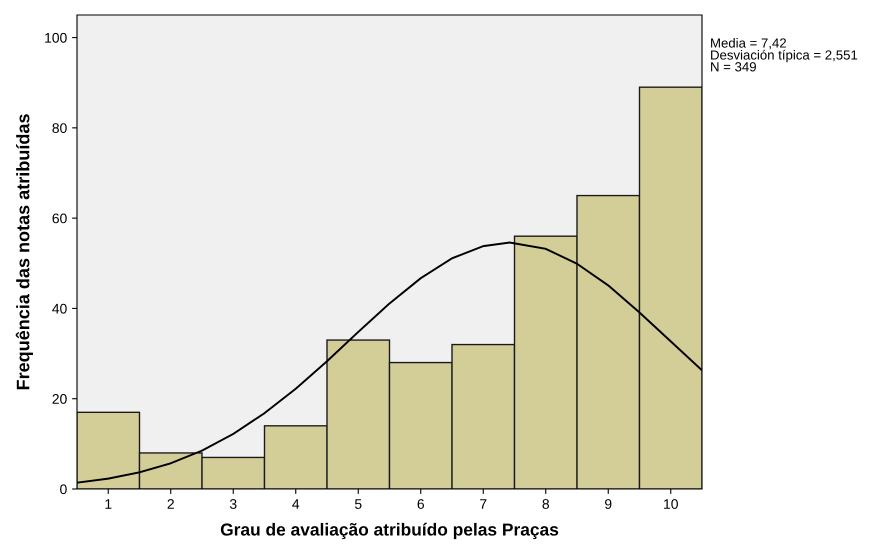  I want to click on y-tick-label: 60, so click(59, 218).